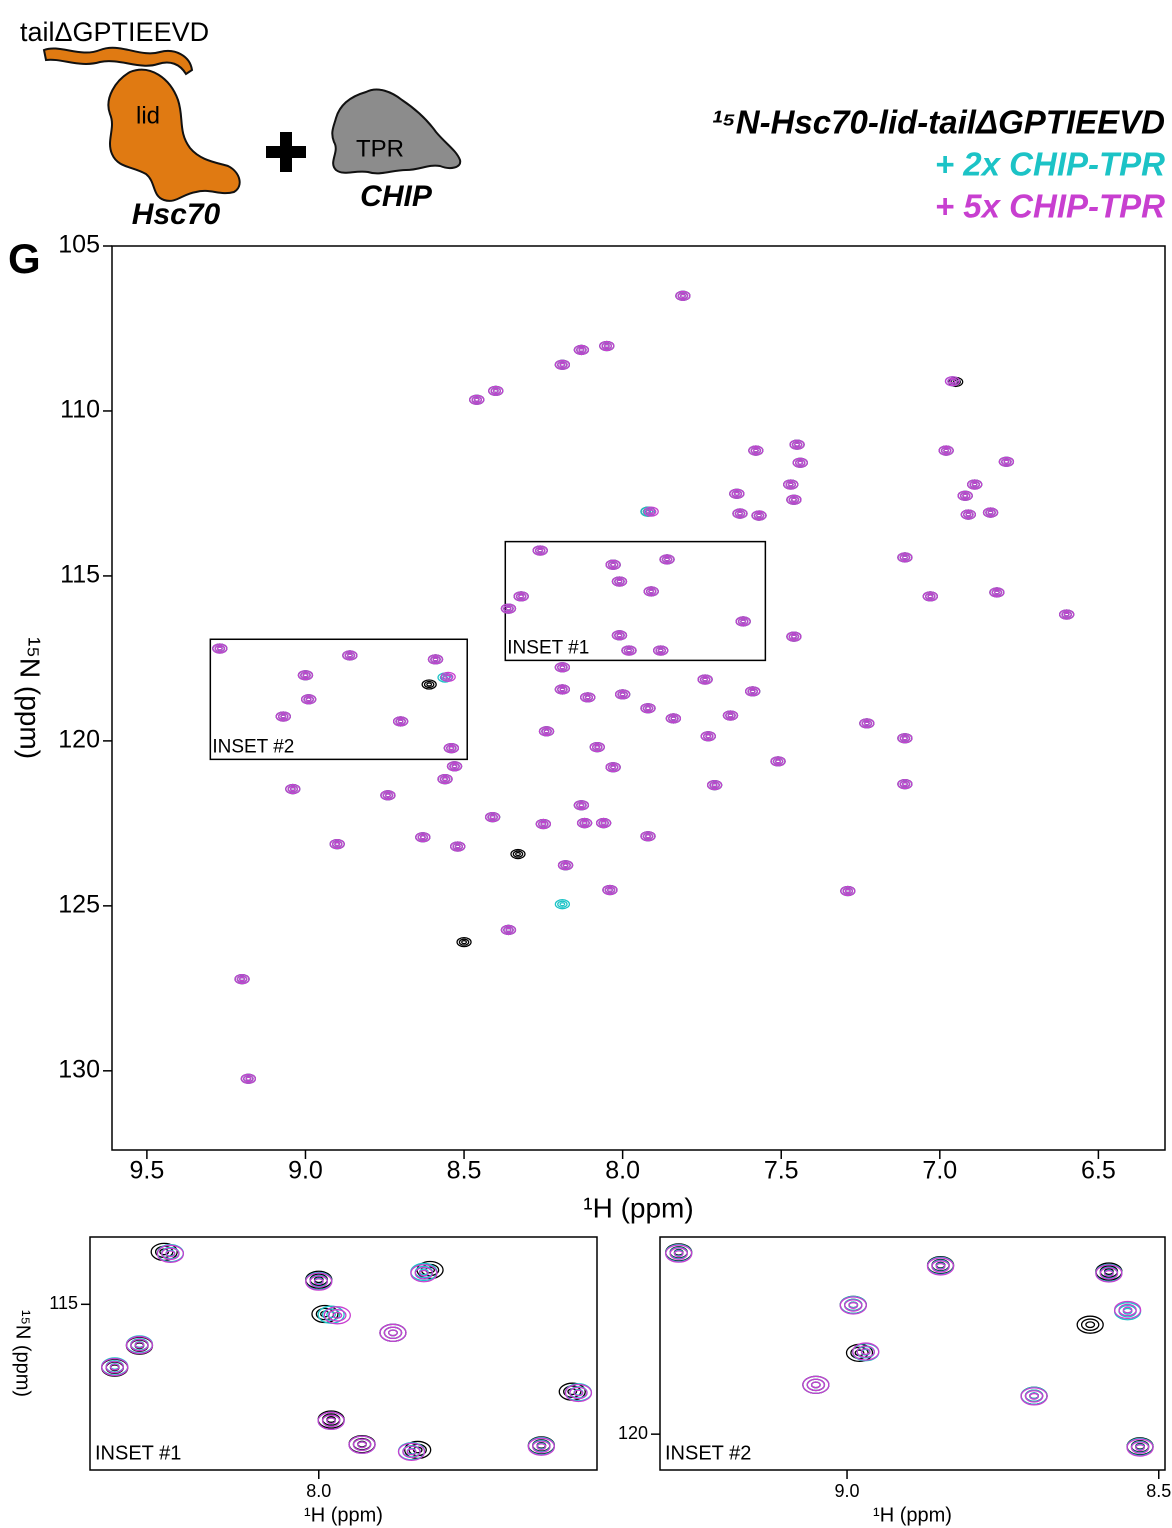  Describe the element at coordinates (174, 135) in the screenshot. I see `hsc70-shape` at that location.